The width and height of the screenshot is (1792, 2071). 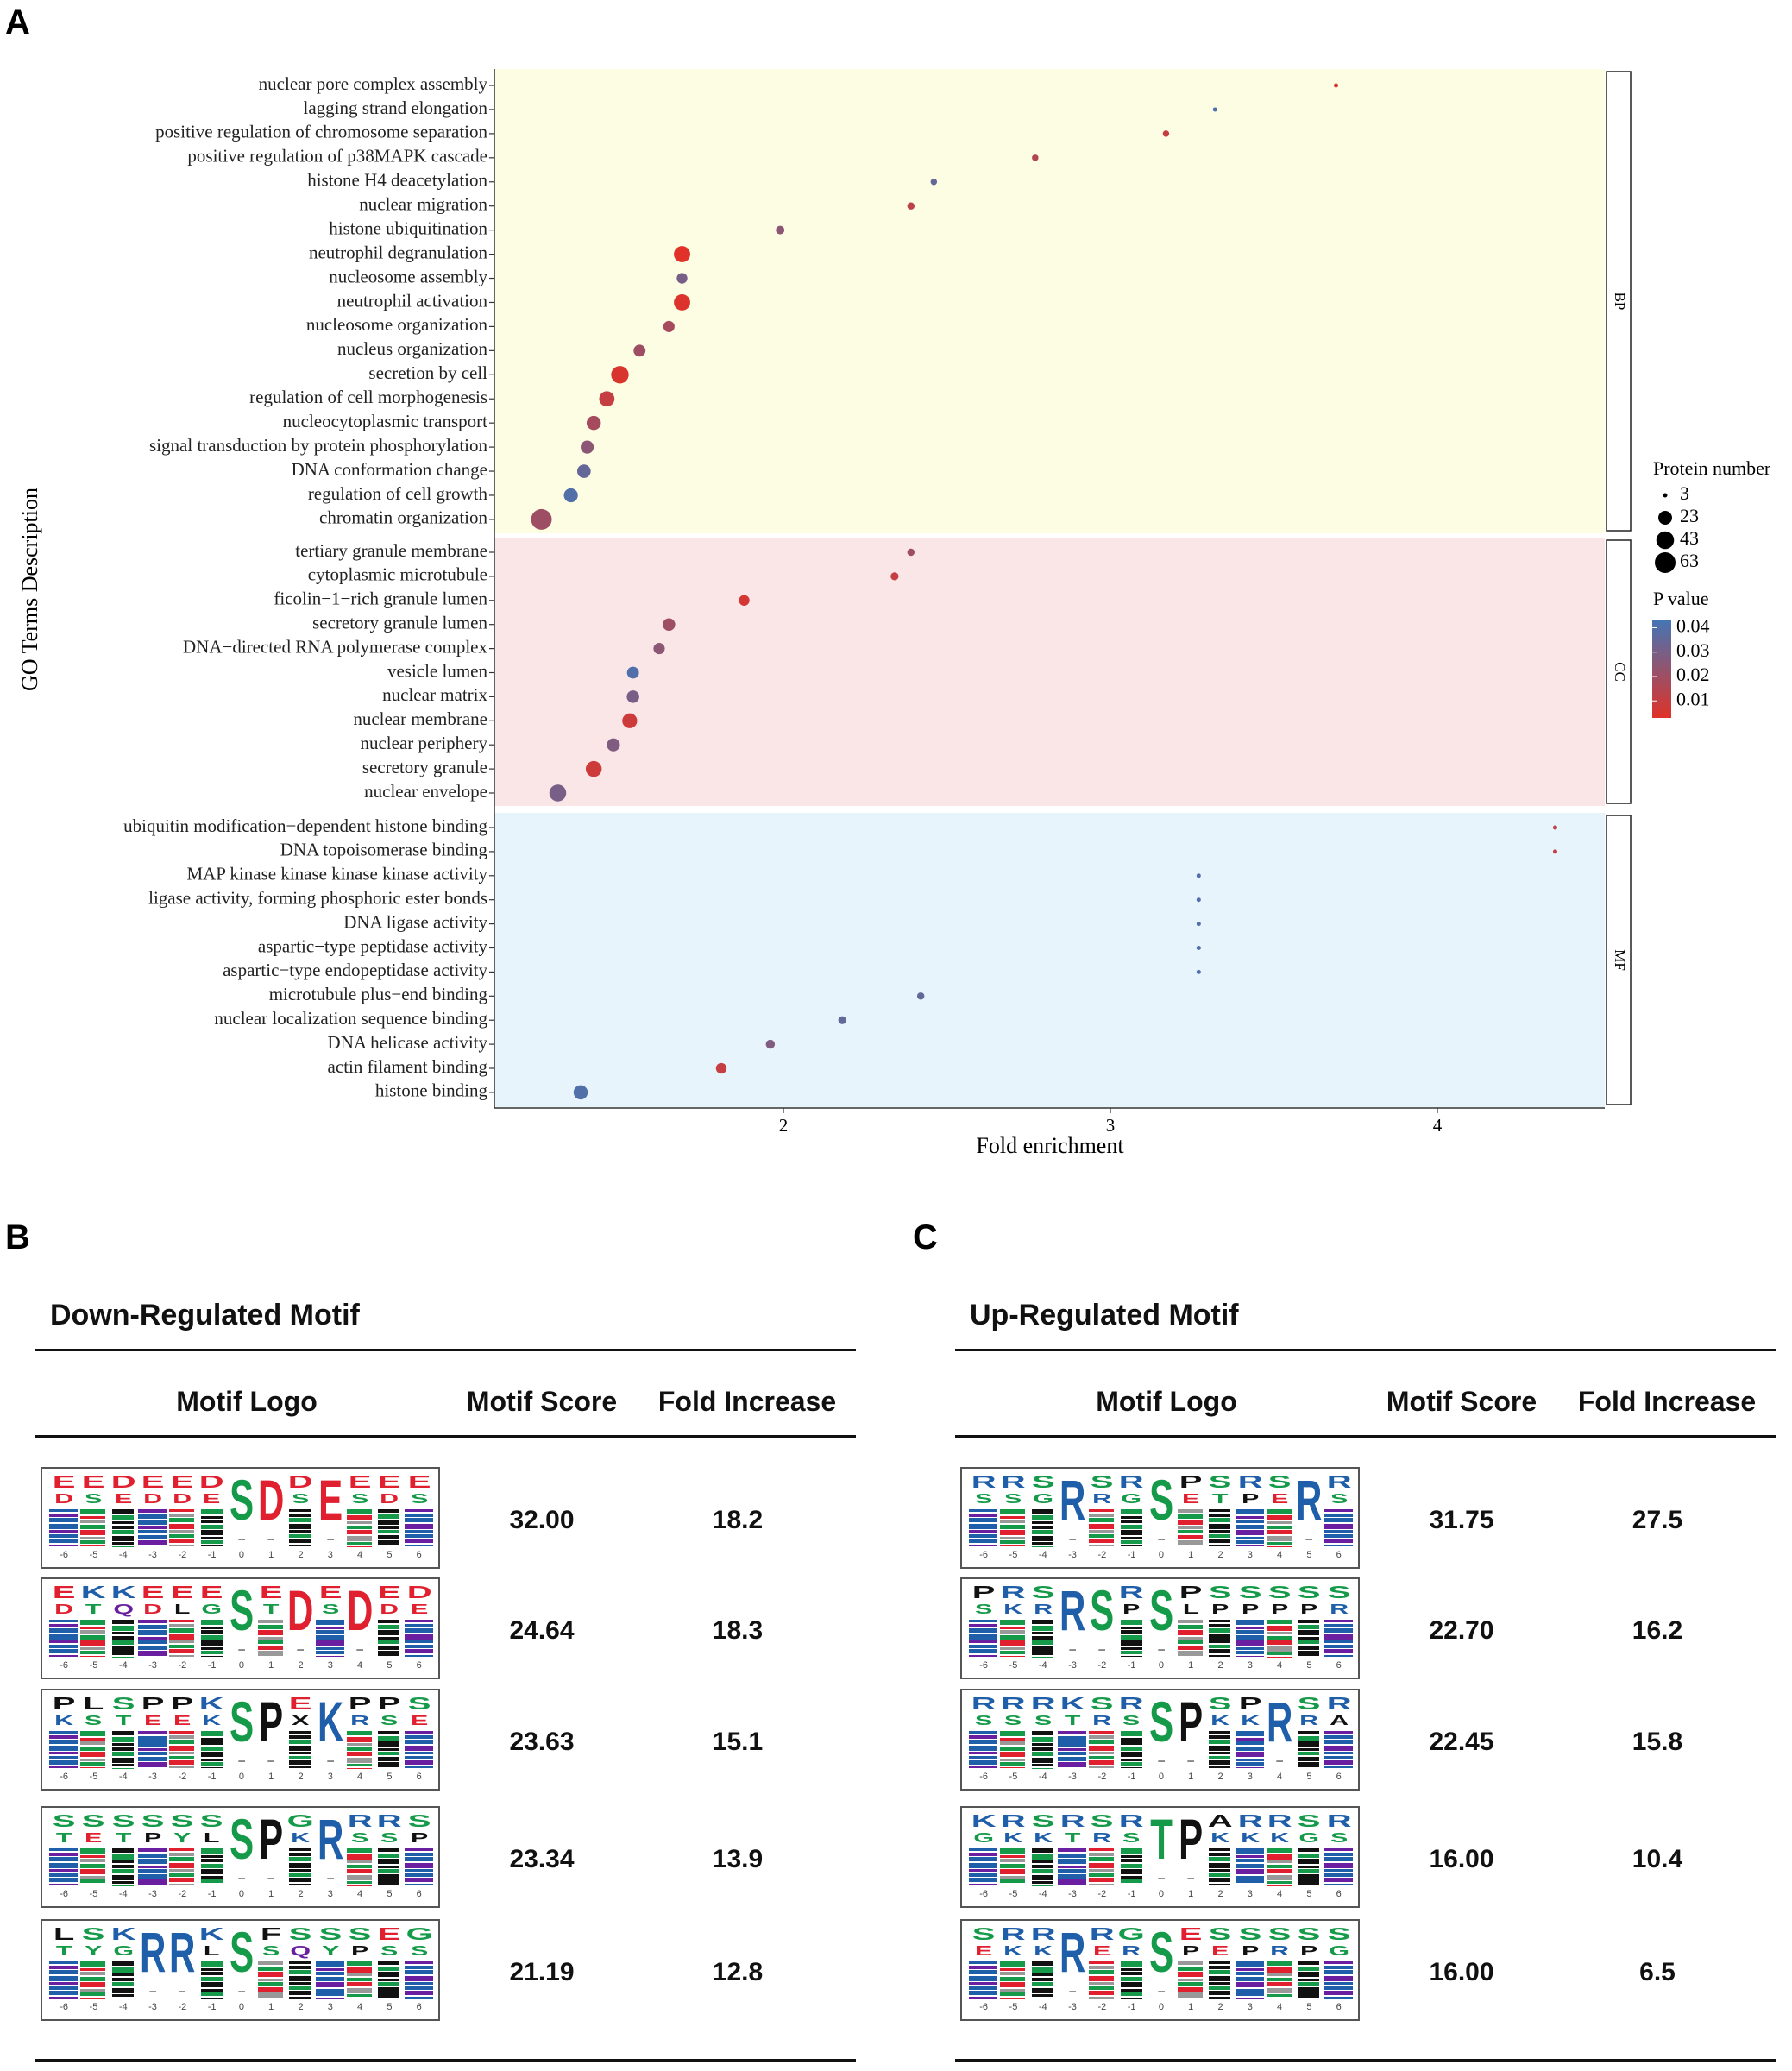 What do you see at coordinates (64, 1838) in the screenshot?
I see `logo-letter: T` at bounding box center [64, 1838].